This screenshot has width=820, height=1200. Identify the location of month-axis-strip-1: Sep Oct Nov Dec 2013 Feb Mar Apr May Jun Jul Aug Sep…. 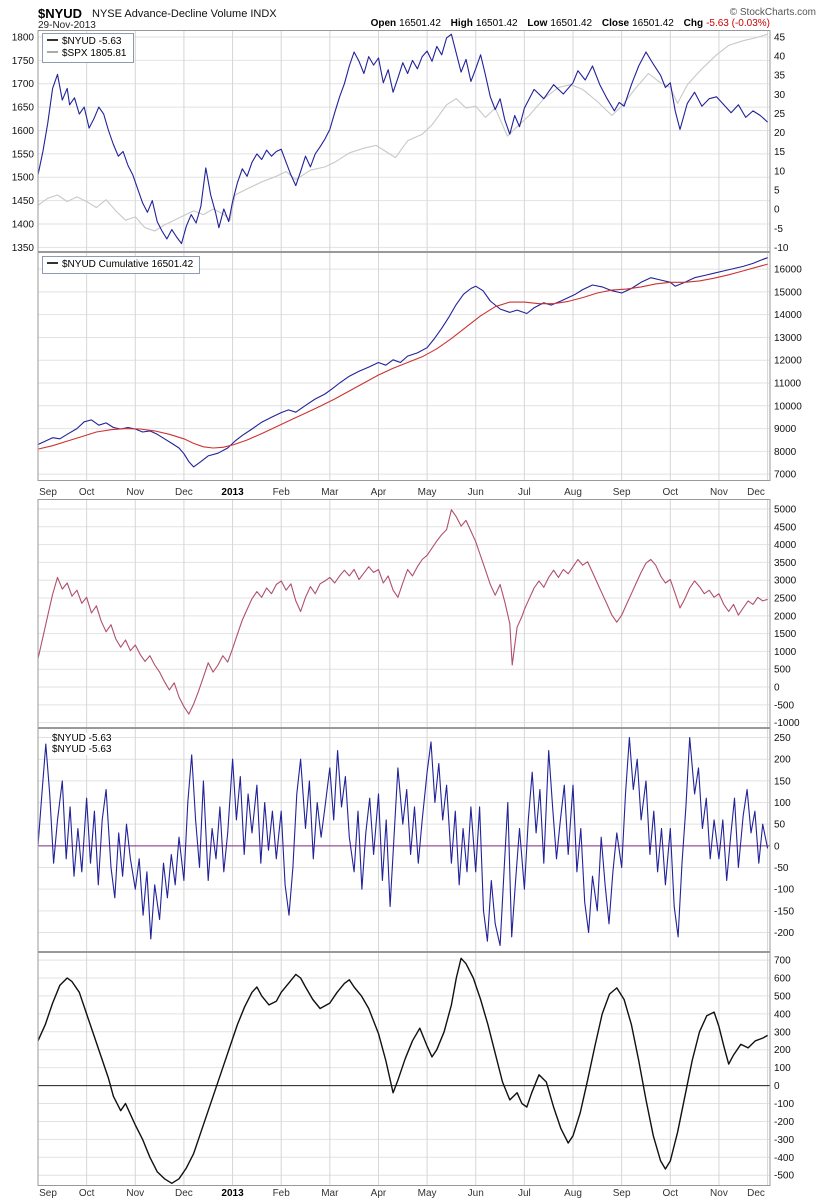
(402, 492).